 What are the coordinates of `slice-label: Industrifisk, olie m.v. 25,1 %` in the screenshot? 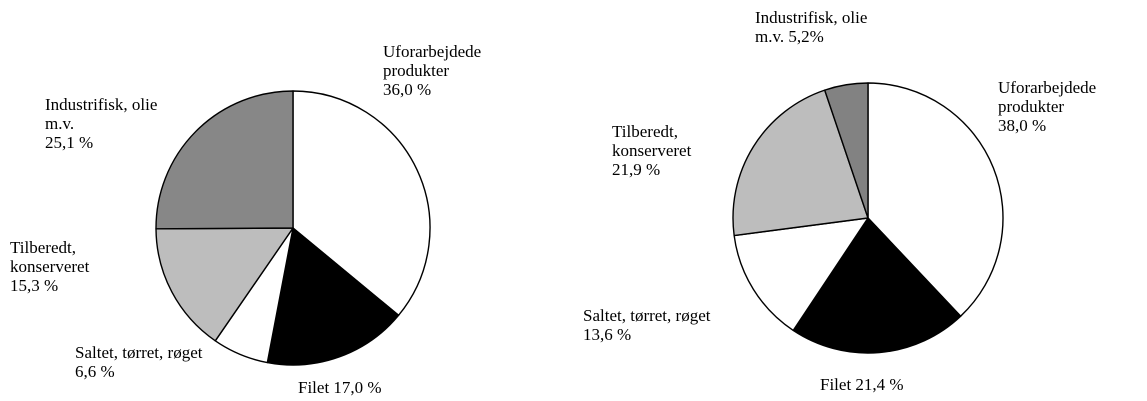 It's located at (104, 123).